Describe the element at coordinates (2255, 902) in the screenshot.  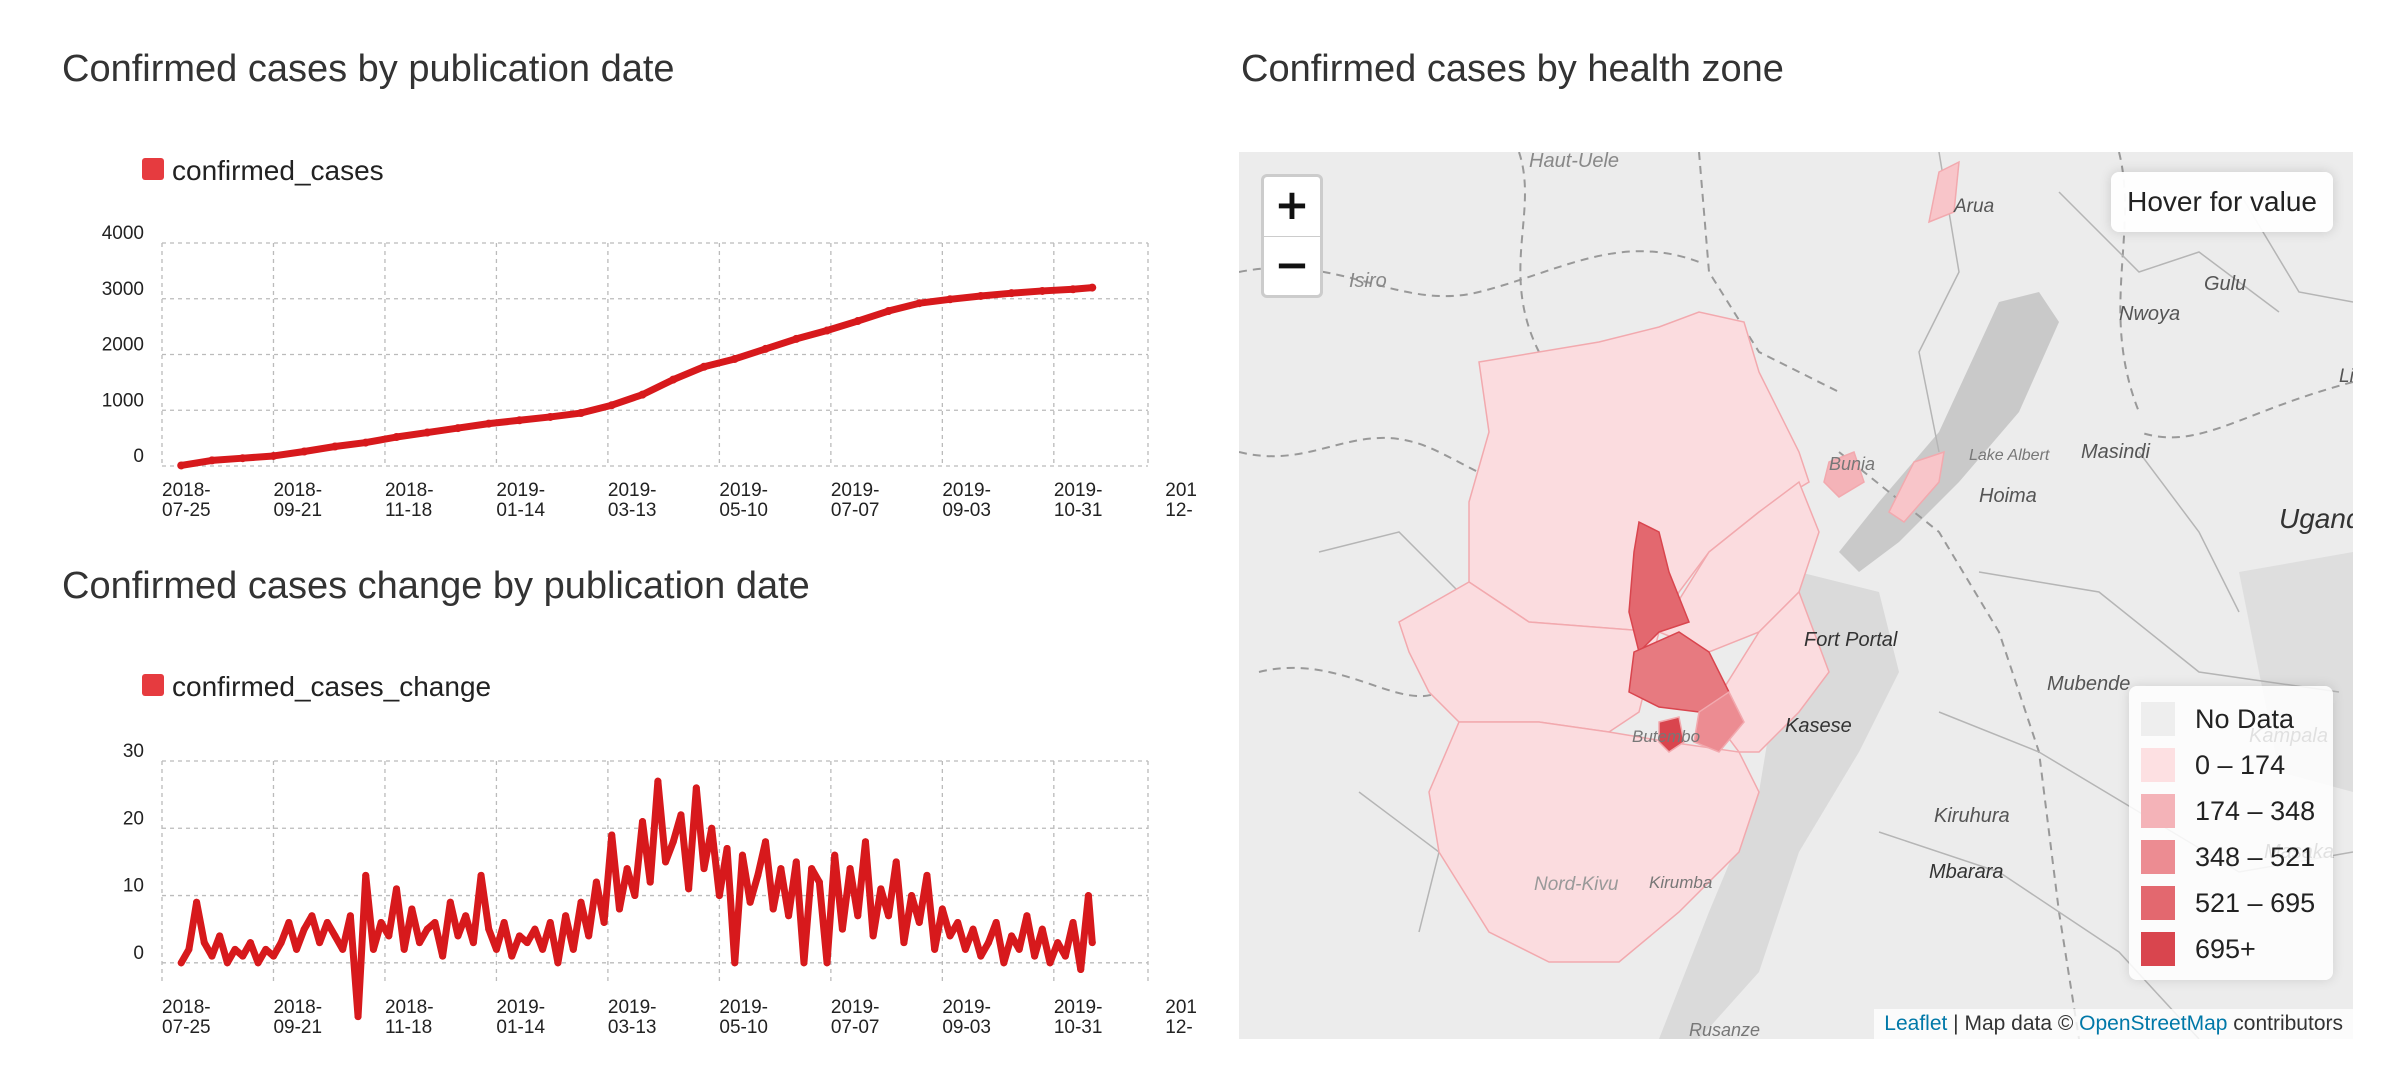
I see `map-legend-label: 521 – 695` at that location.